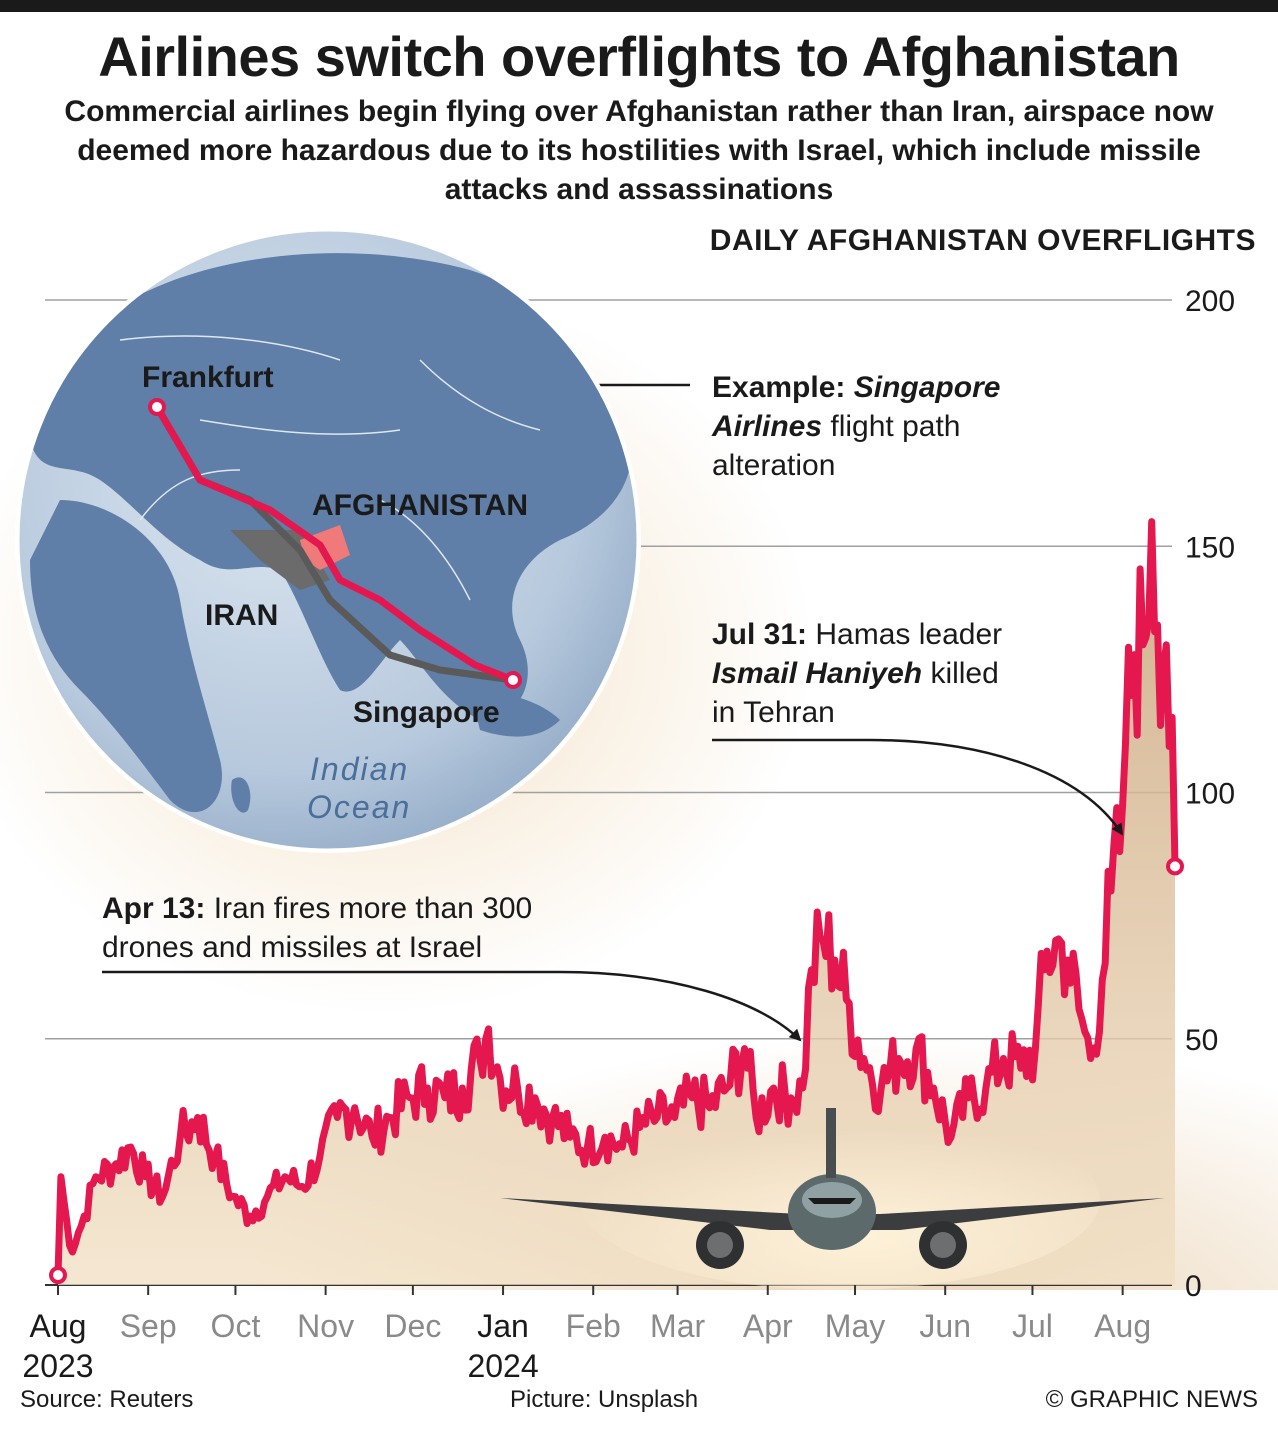  What do you see at coordinates (773, 712) in the screenshot?
I see `jul-text-3: in Tehran` at bounding box center [773, 712].